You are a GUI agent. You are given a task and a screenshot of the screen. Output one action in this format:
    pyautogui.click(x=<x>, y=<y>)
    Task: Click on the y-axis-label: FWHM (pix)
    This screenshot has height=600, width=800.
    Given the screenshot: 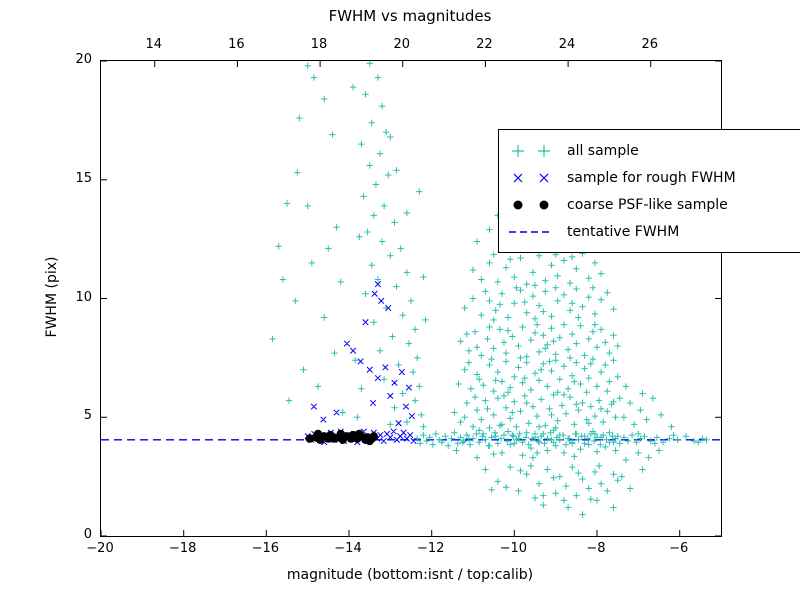 What is the action you would take?
    pyautogui.click(x=52, y=297)
    